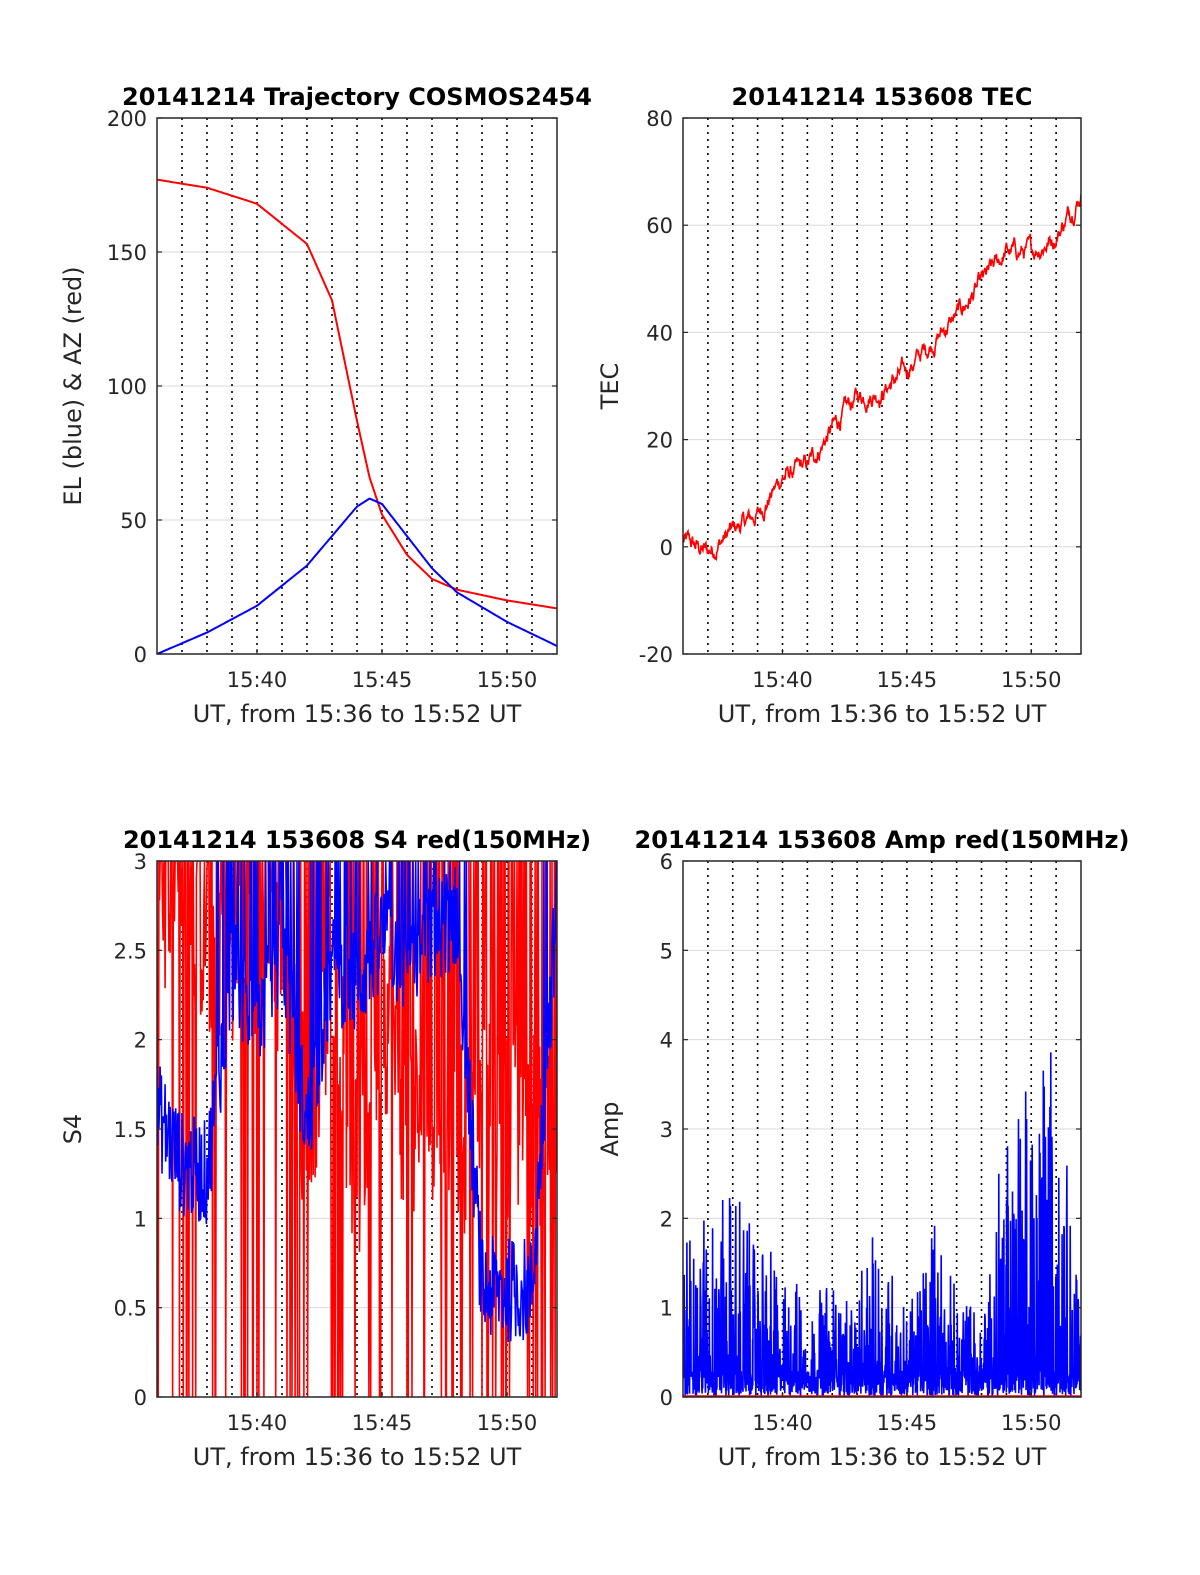  I want to click on y-tick-label: 80, so click(659, 119).